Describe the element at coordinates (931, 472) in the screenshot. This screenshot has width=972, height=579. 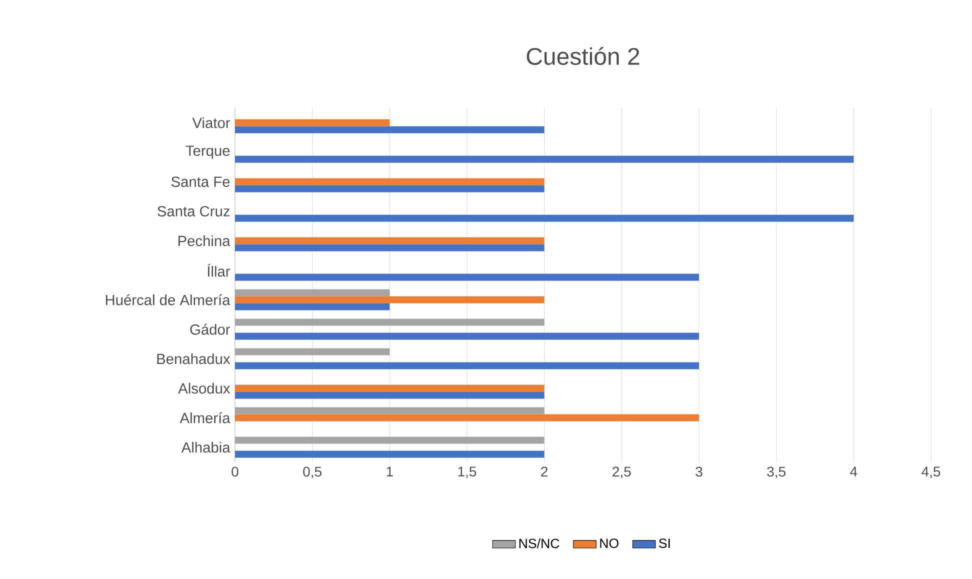
I see `x-tick-label: 4,5` at that location.